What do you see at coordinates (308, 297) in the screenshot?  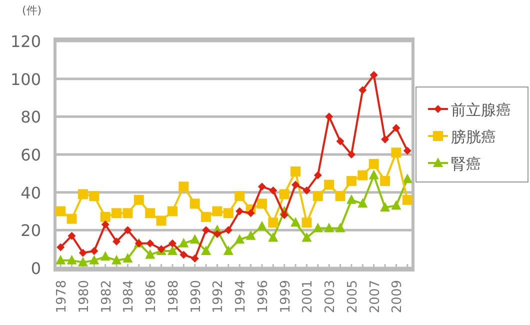 I see `x-tick-label: 2001` at bounding box center [308, 297].